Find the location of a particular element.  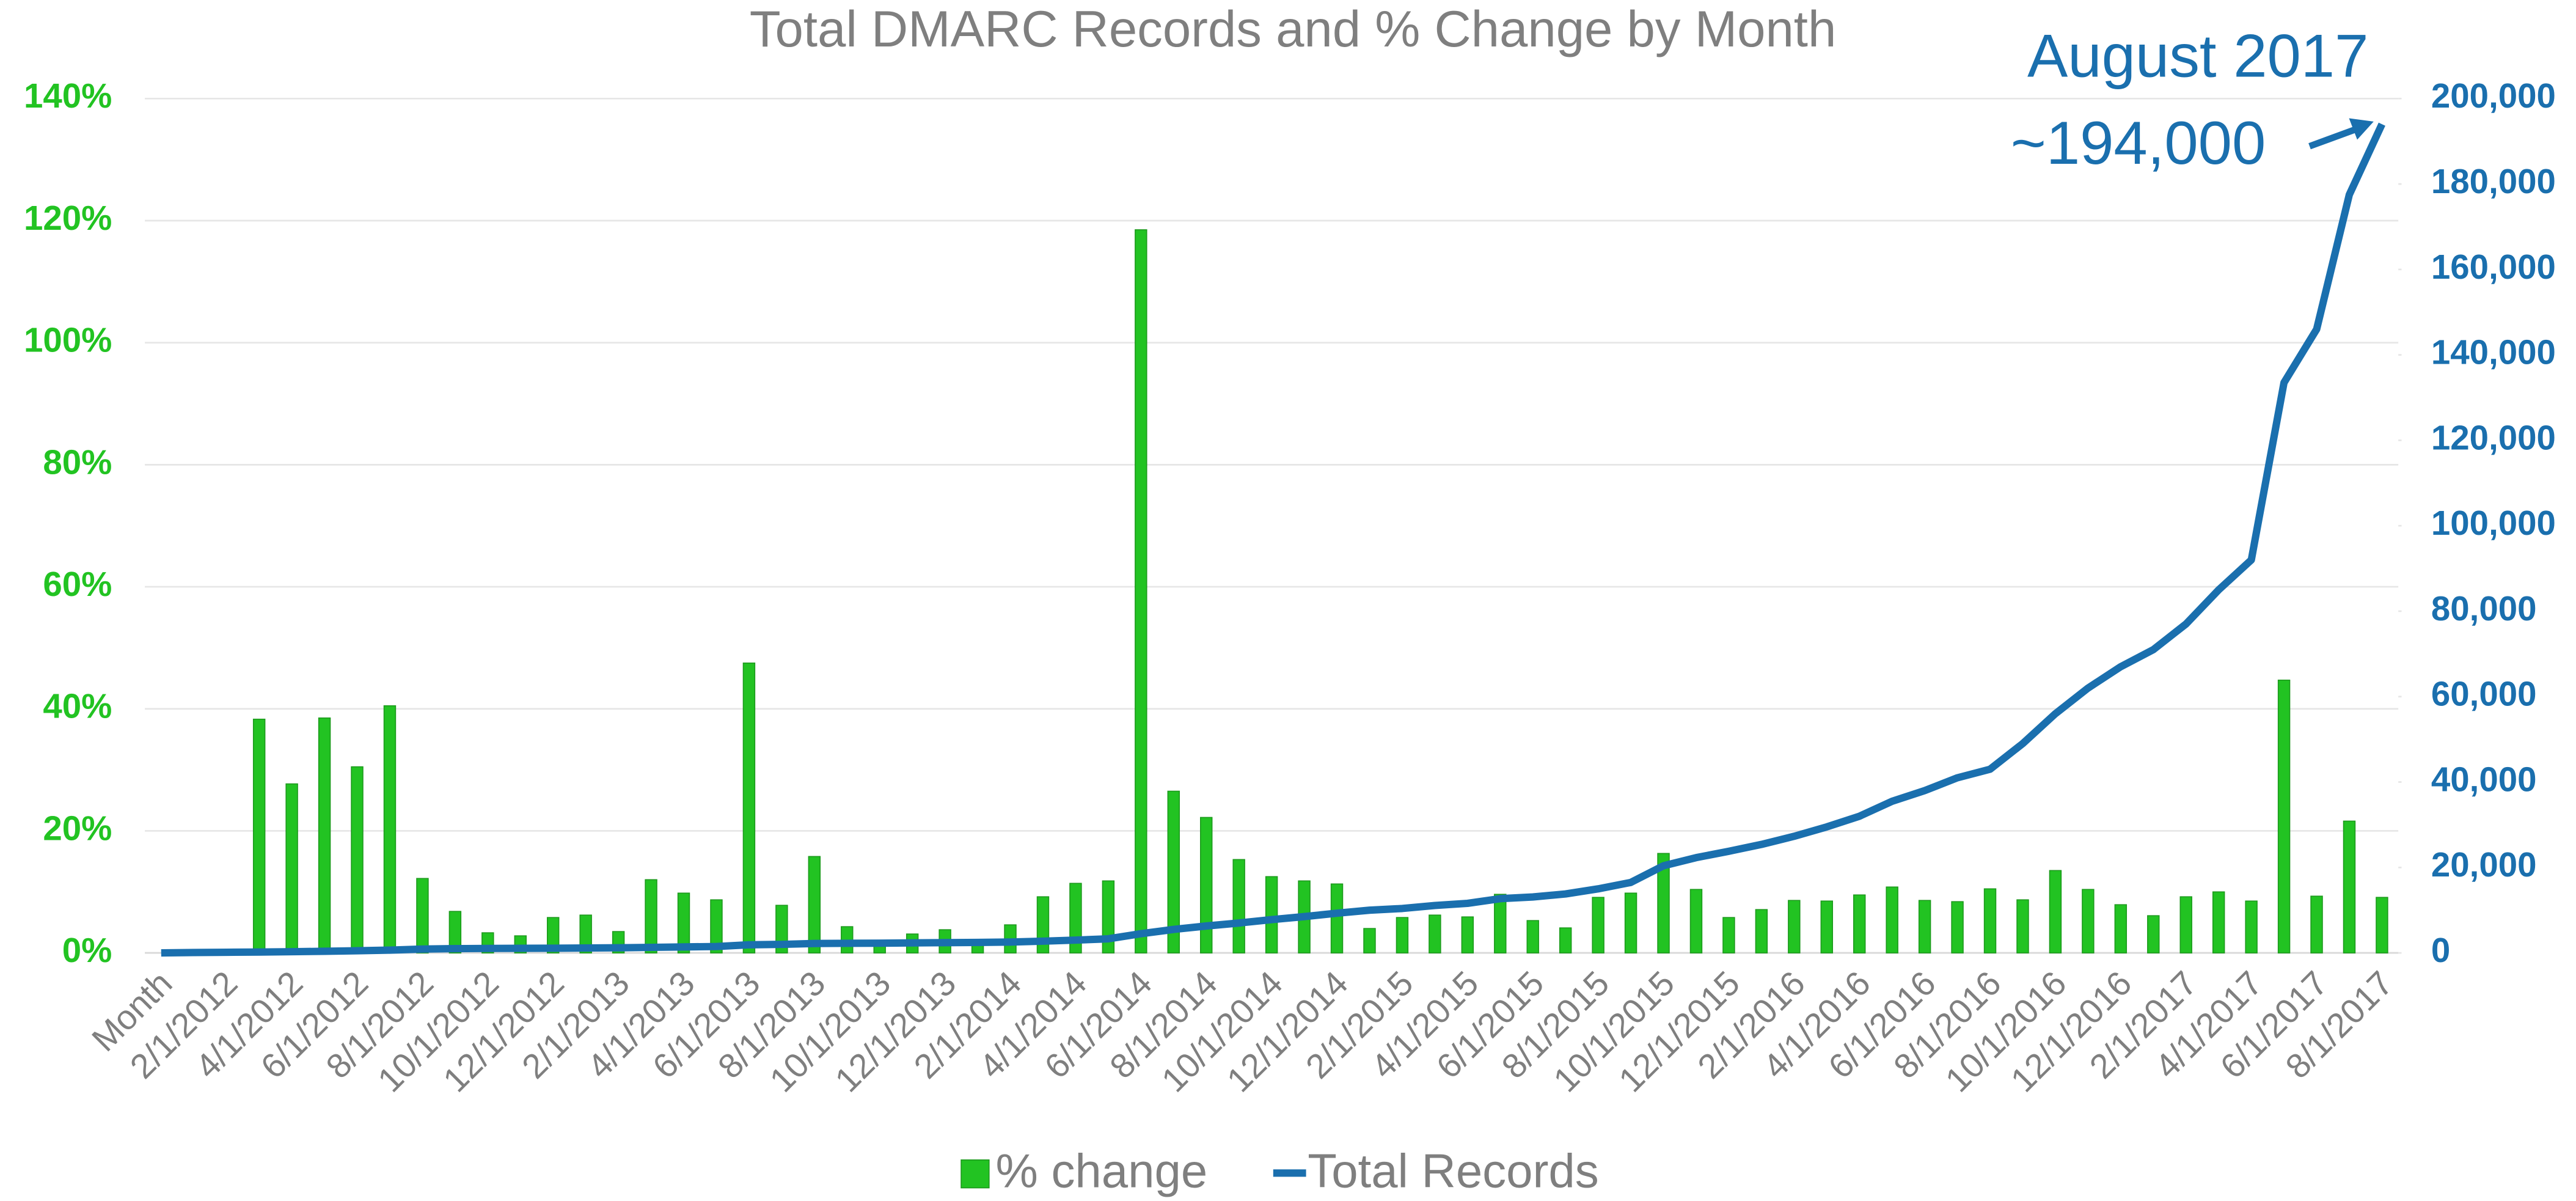

y2-tick-label: 20,000 is located at coordinates (2484, 864).